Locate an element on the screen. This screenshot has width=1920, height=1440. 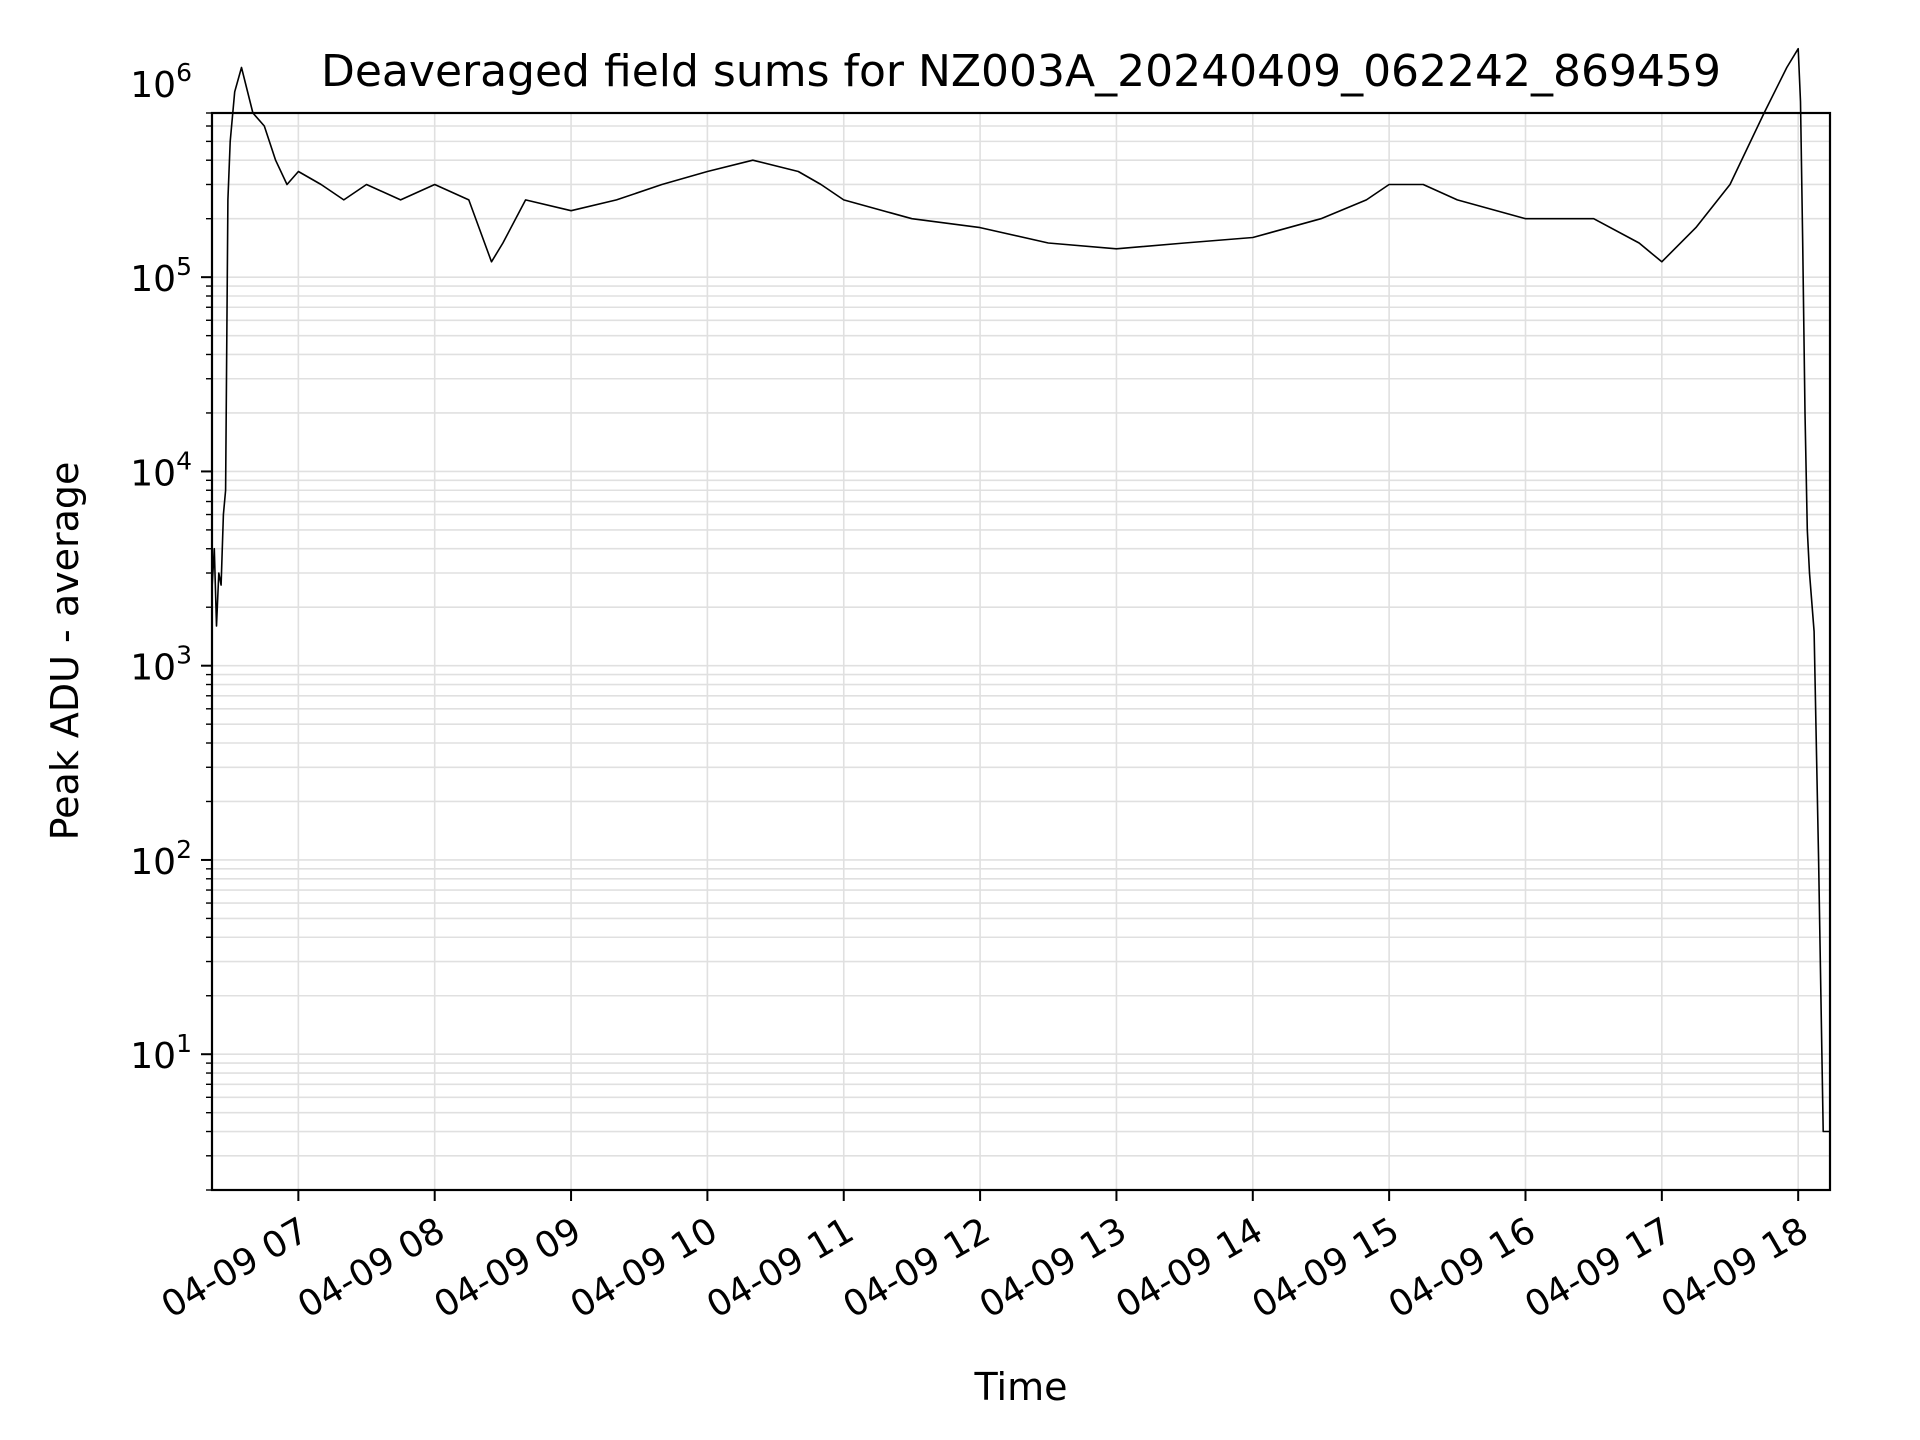
x-axis-label: Time is located at coordinates (1021, 1387).